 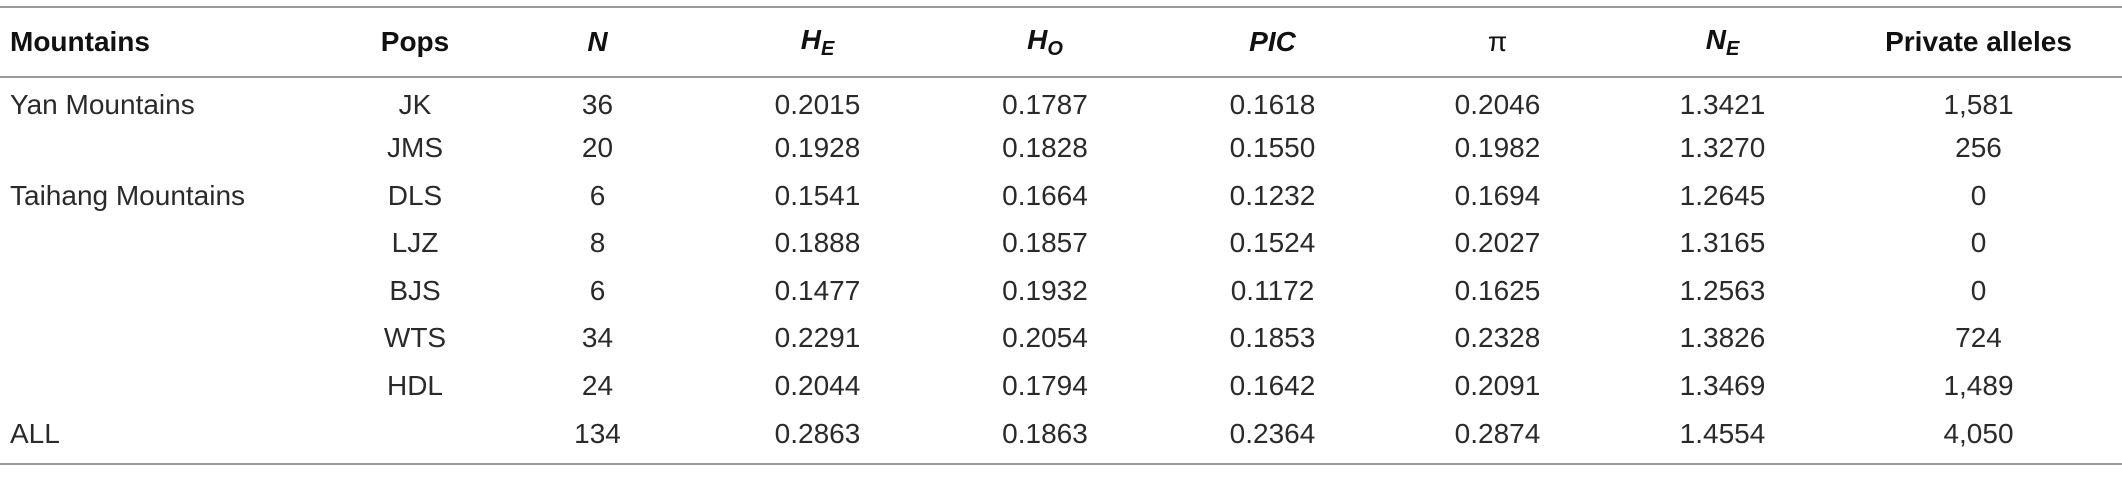 I want to click on cell-he: 0.2015, so click(x=817, y=105).